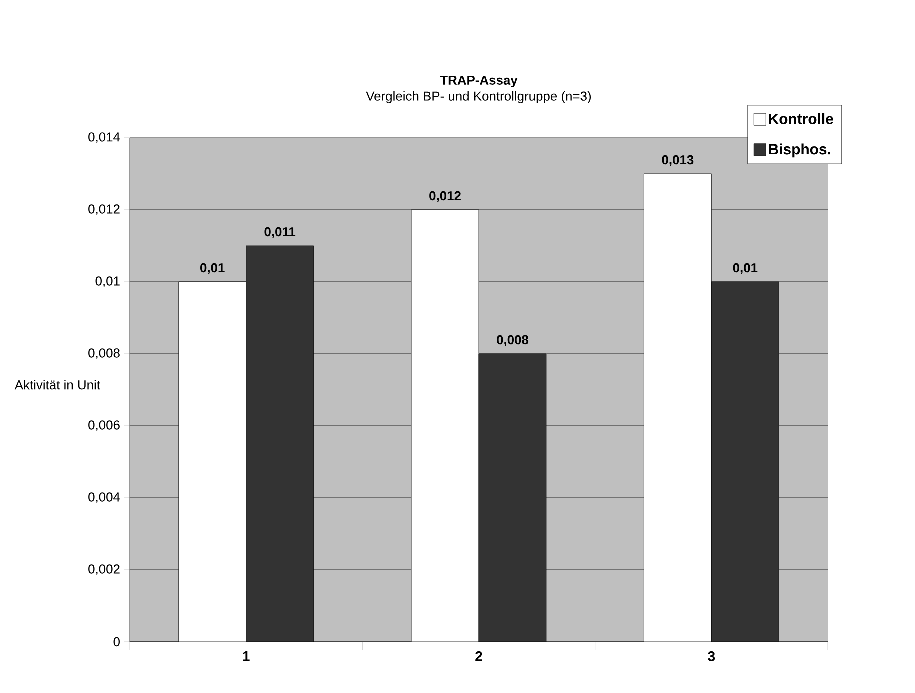 Image resolution: width=915 pixels, height=693 pixels. What do you see at coordinates (479, 82) in the screenshot?
I see `chart-title: TRAP-Assay` at bounding box center [479, 82].